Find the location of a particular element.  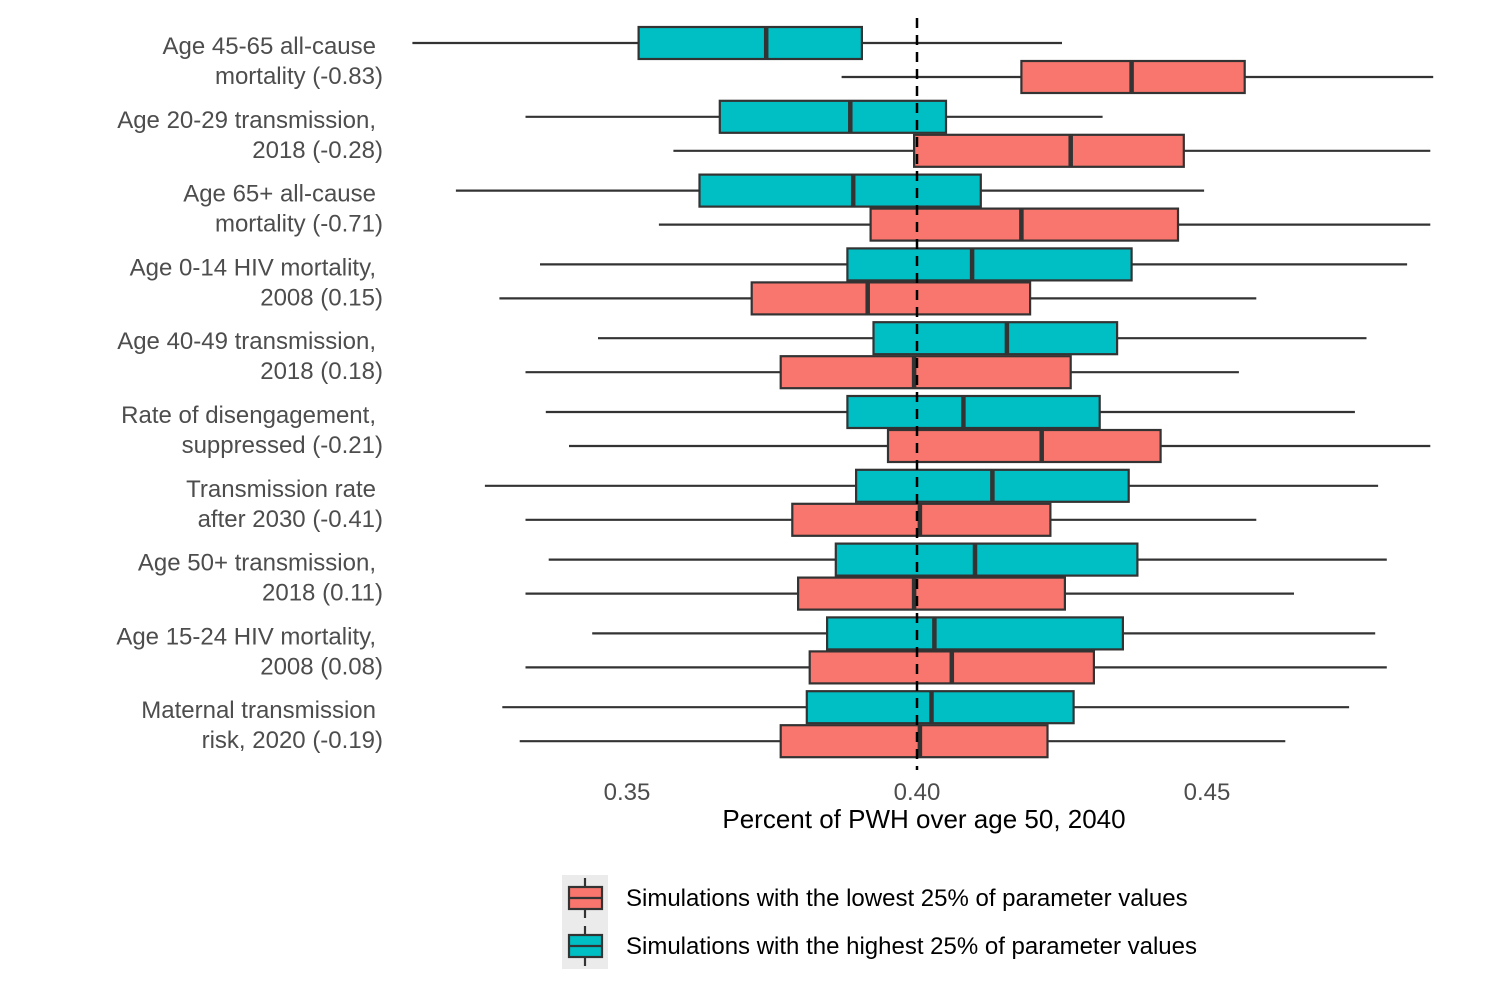

category-label-line: Age 0-14 HIV mortality, is located at coordinates (253, 267).